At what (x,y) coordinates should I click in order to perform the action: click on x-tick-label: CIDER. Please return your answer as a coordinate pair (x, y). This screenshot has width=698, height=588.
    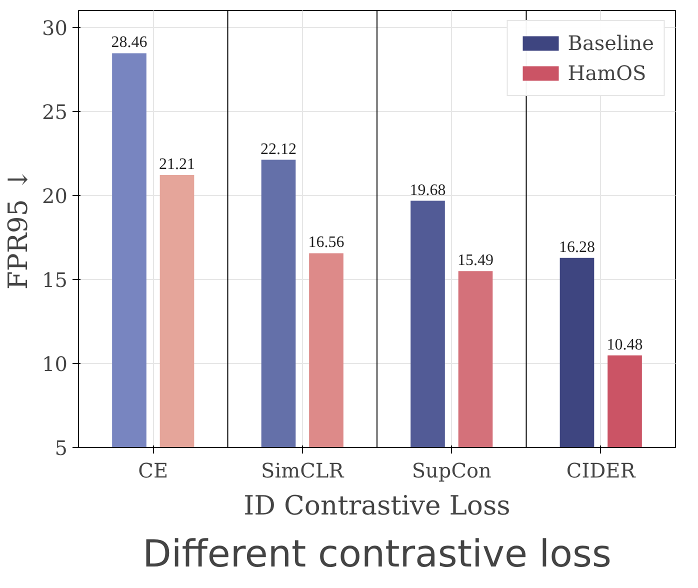
    Looking at the image, I should click on (601, 470).